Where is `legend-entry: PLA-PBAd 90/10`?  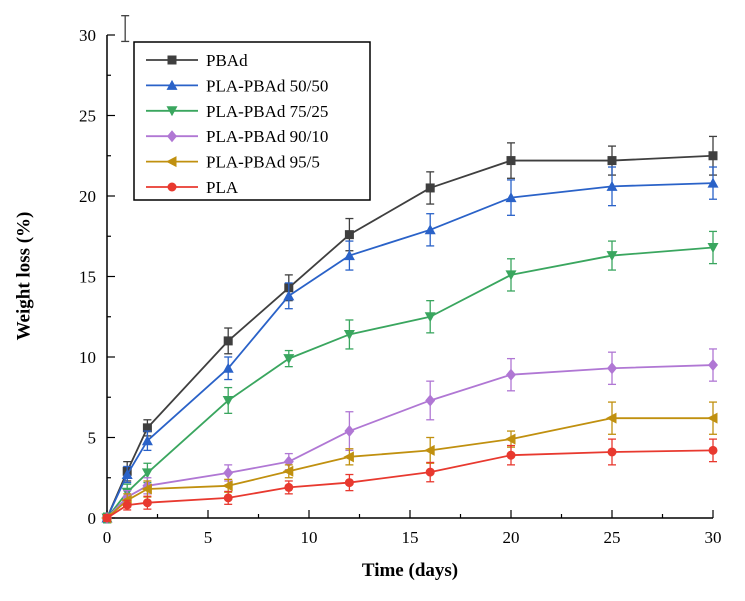 legend-entry: PLA-PBAd 90/10 is located at coordinates (237, 136).